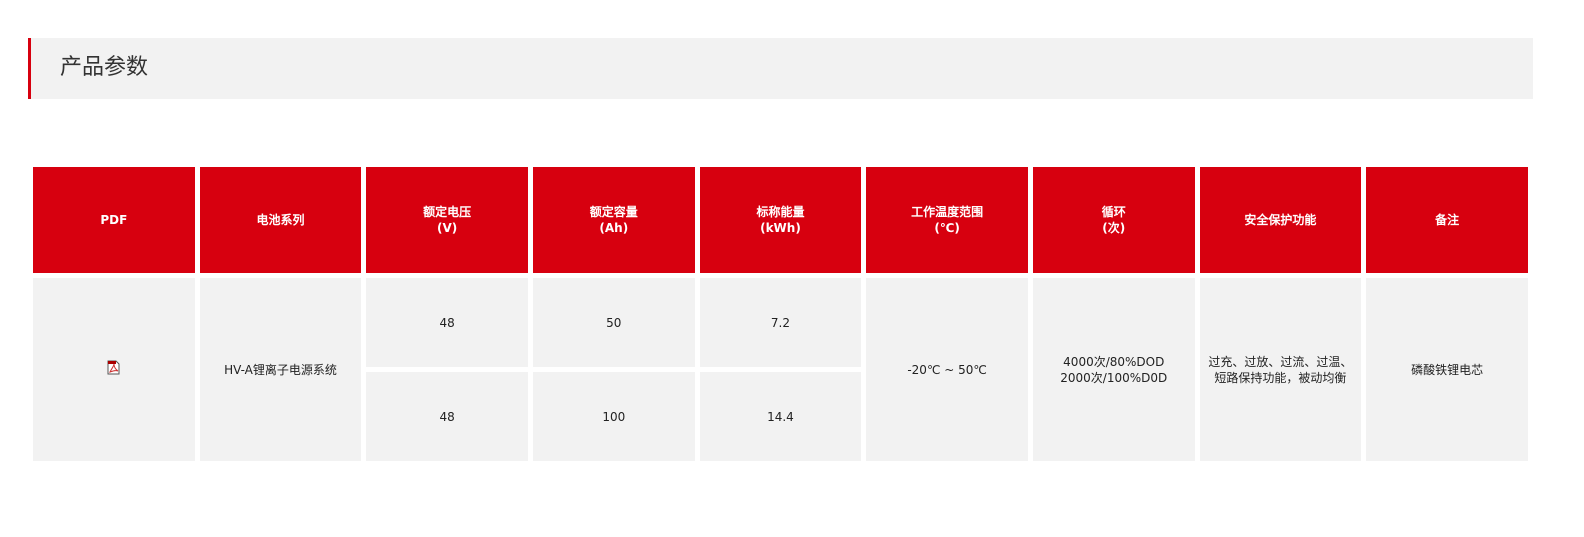 This screenshot has width=1584, height=537. What do you see at coordinates (447, 220) in the screenshot?
I see `header-voltage: 额定电压 (V)` at bounding box center [447, 220].